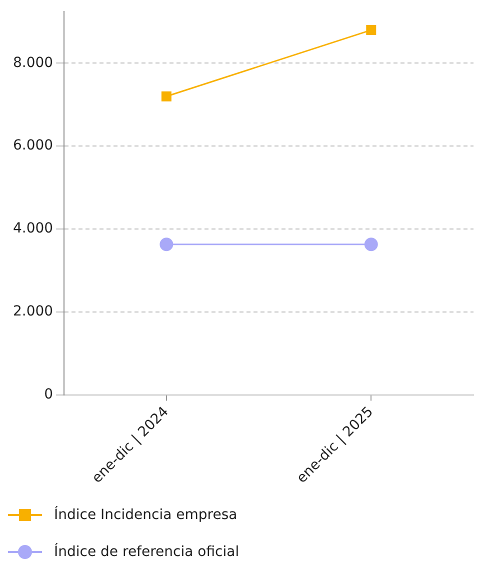 The height and width of the screenshot is (576, 481). What do you see at coordinates (146, 515) in the screenshot?
I see `legend-label: Índice Incidencia empresa` at bounding box center [146, 515].